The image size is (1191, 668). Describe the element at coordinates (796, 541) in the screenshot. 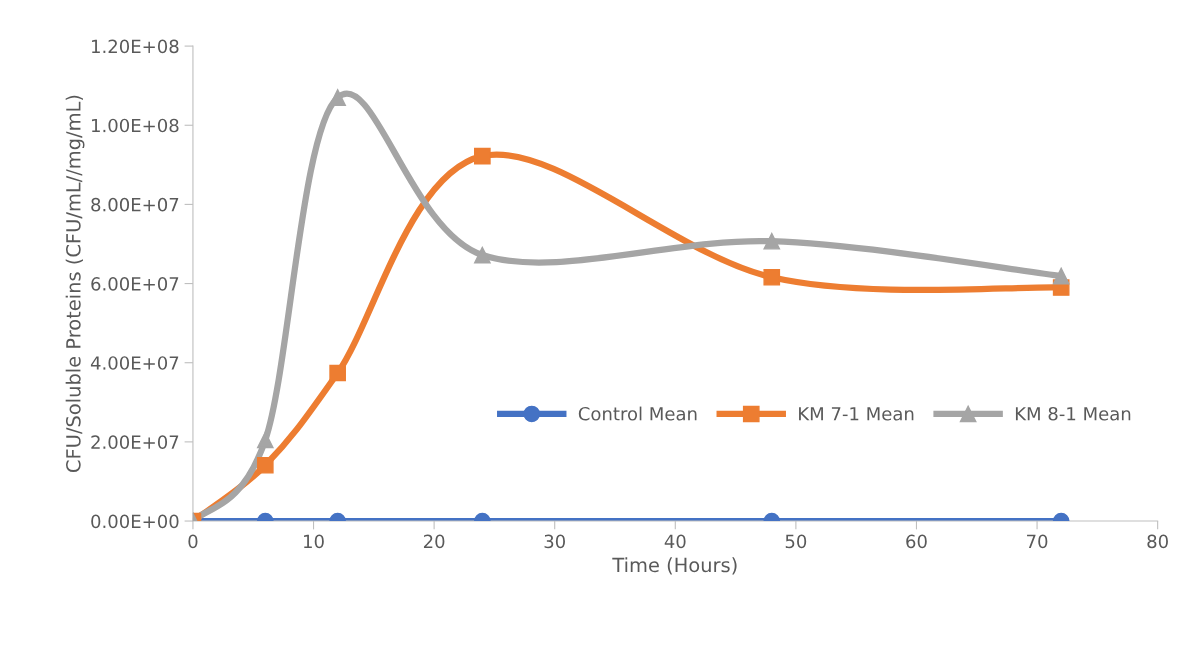

I see `x-tick-label: 50` at that location.